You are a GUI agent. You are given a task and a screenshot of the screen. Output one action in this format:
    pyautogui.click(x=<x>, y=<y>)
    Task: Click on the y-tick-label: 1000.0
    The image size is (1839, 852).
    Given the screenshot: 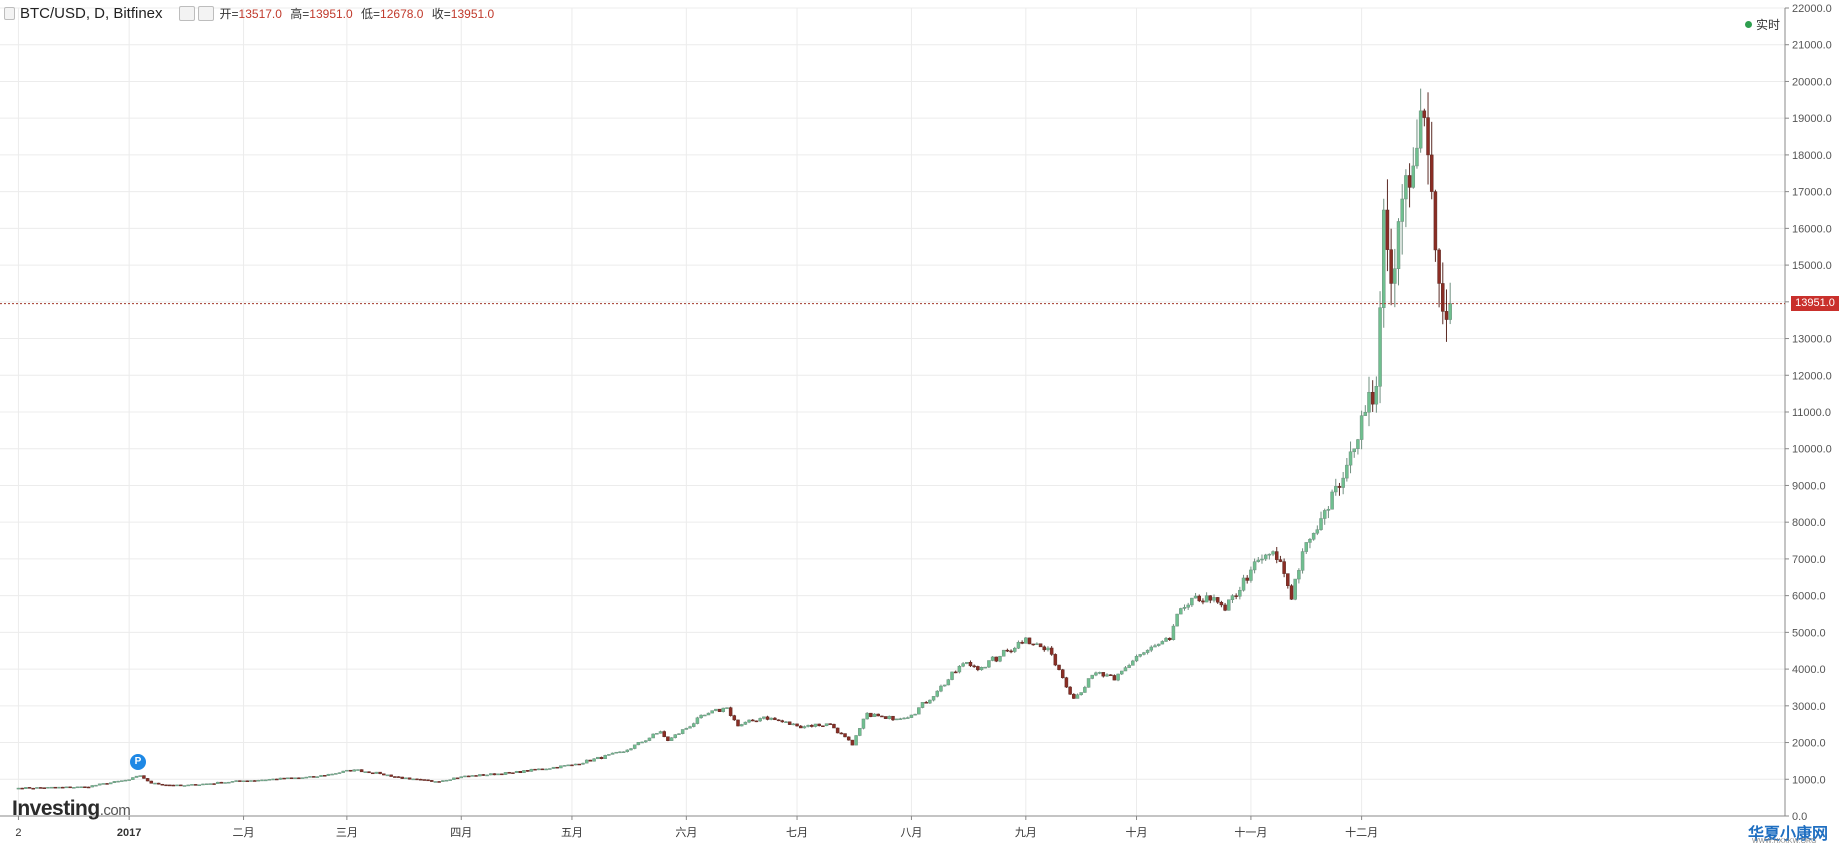 What is the action you would take?
    pyautogui.click(x=1809, y=780)
    